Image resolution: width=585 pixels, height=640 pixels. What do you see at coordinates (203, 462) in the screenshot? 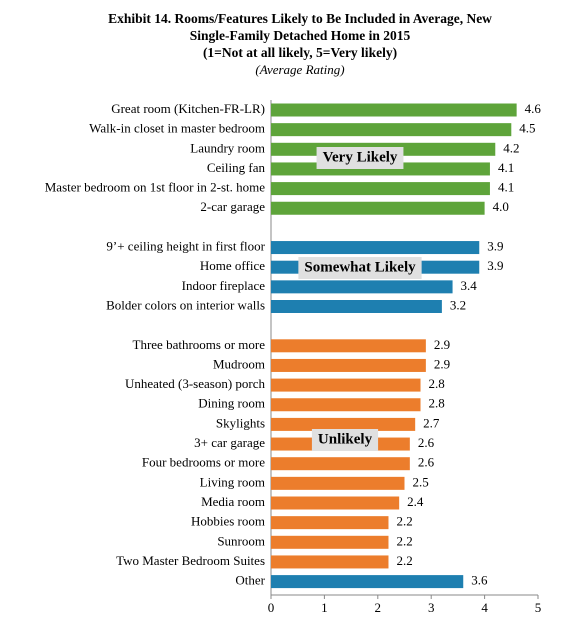
I see `y-tick-label: Four bedrooms or more` at bounding box center [203, 462].